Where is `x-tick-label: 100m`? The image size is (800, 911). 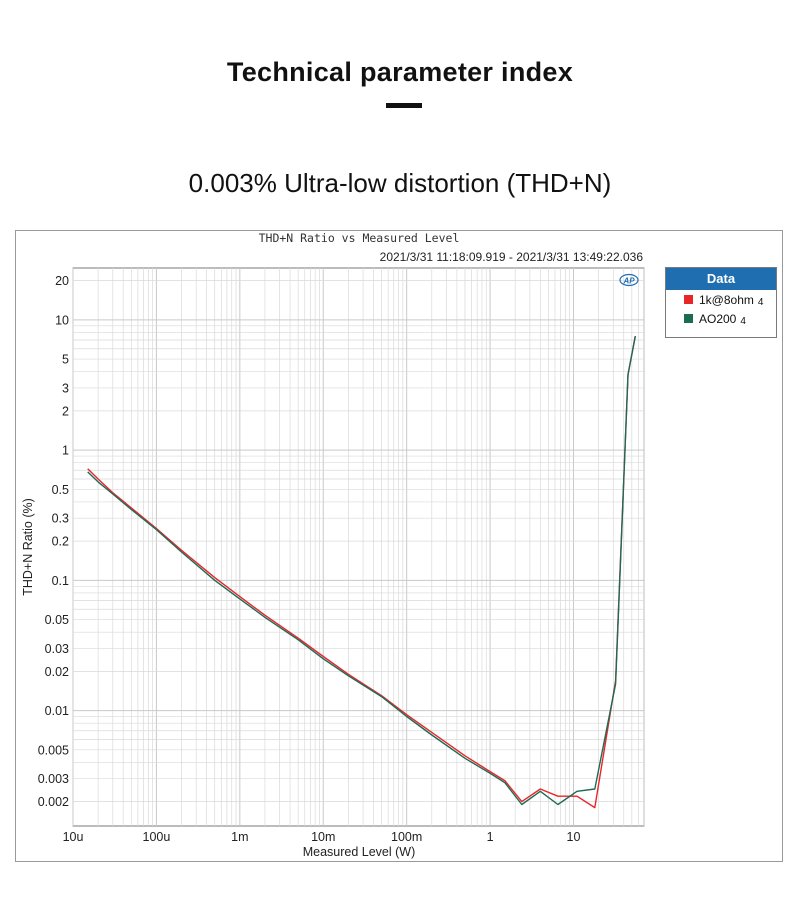 x-tick-label: 100m is located at coordinates (406, 837).